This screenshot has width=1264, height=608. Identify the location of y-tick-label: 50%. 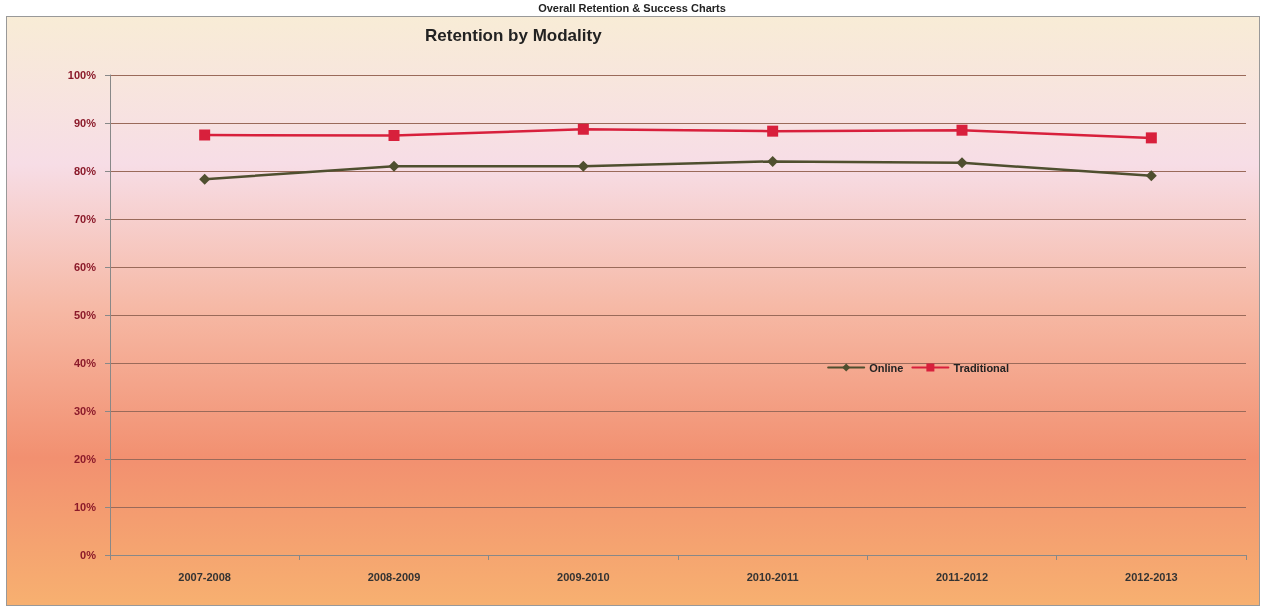
(85, 315).